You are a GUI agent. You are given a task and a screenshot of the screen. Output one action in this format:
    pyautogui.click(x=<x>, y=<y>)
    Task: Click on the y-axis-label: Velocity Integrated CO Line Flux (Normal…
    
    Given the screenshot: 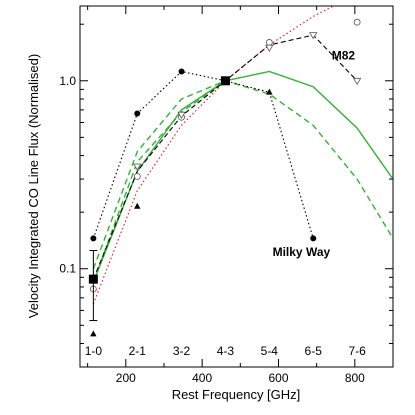 What is the action you would take?
    pyautogui.click(x=33, y=186)
    